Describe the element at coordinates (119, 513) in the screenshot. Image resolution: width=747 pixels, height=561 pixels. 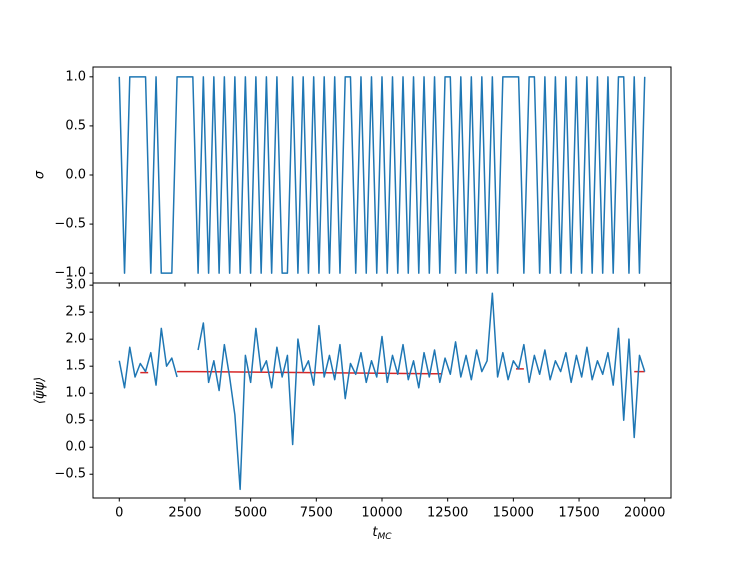
I see `x-tick-label: 0` at that location.